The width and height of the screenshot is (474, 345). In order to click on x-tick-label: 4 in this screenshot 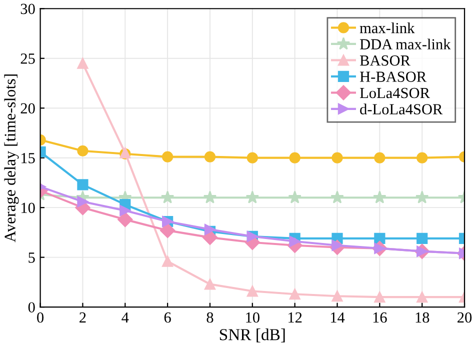, I will do `click(125, 317)`.